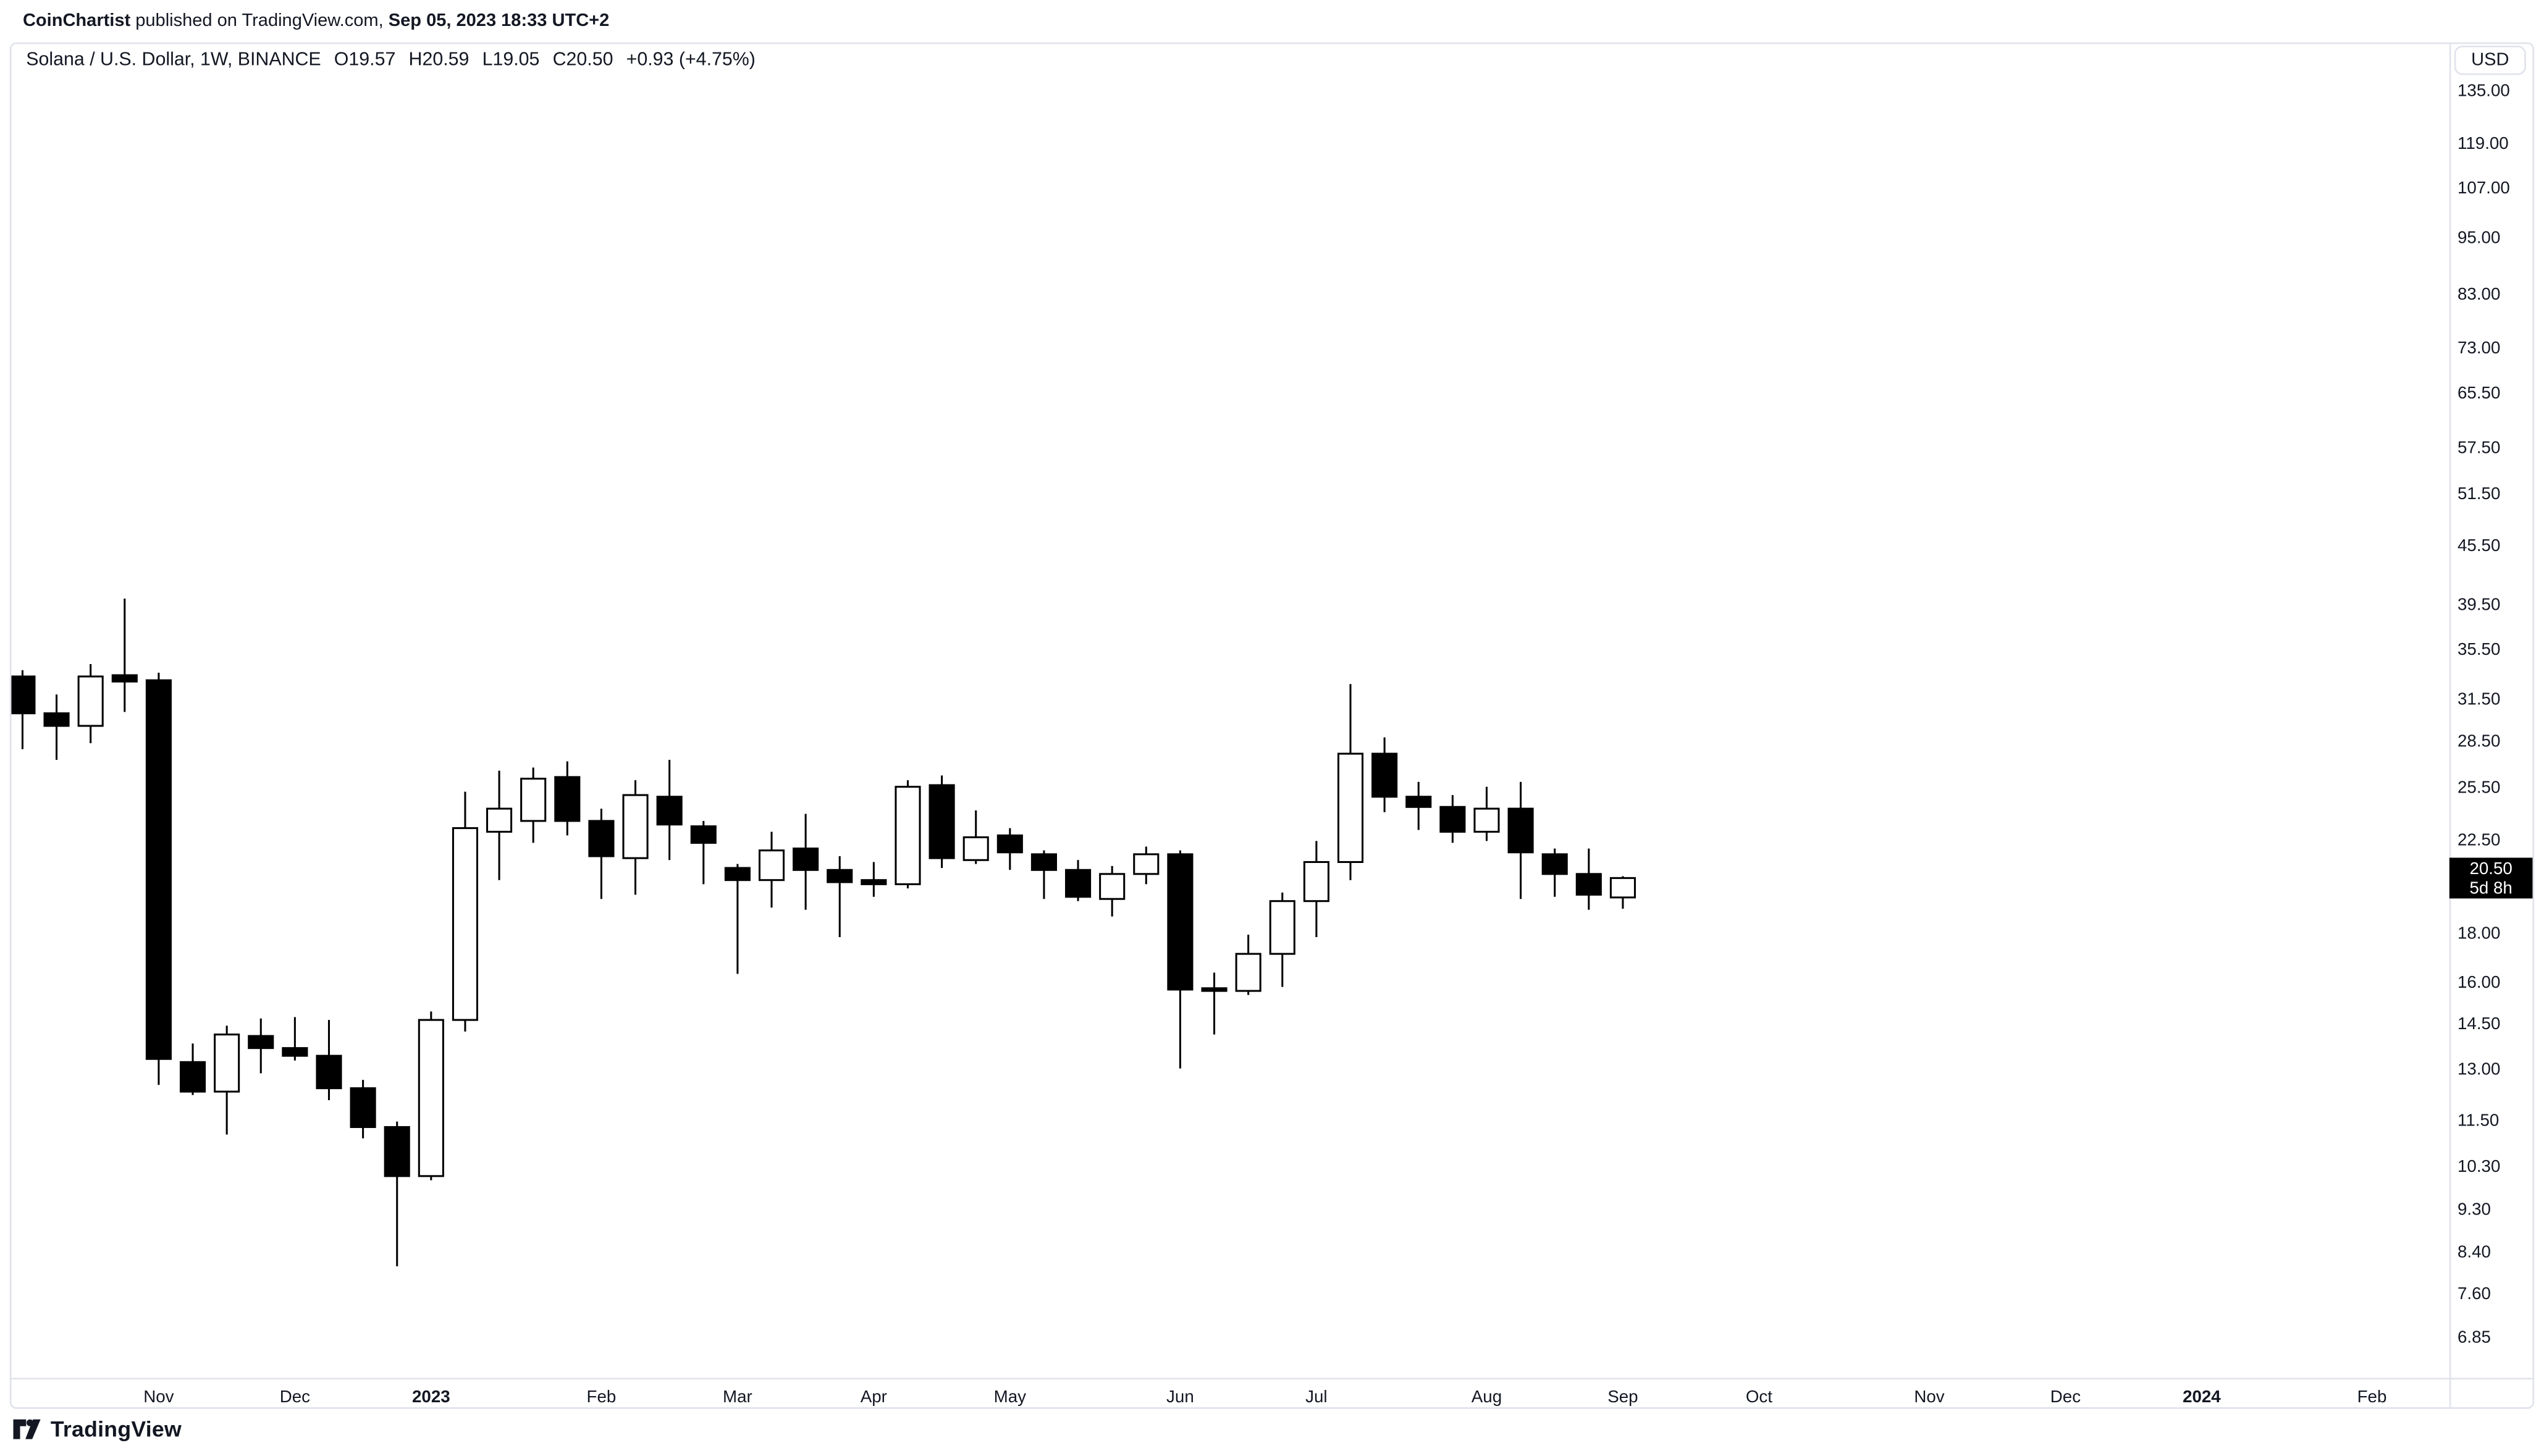 Image resolution: width=2544 pixels, height=1456 pixels. Describe the element at coordinates (365, 60) in the screenshot. I see `legend-open: O19.57` at that location.